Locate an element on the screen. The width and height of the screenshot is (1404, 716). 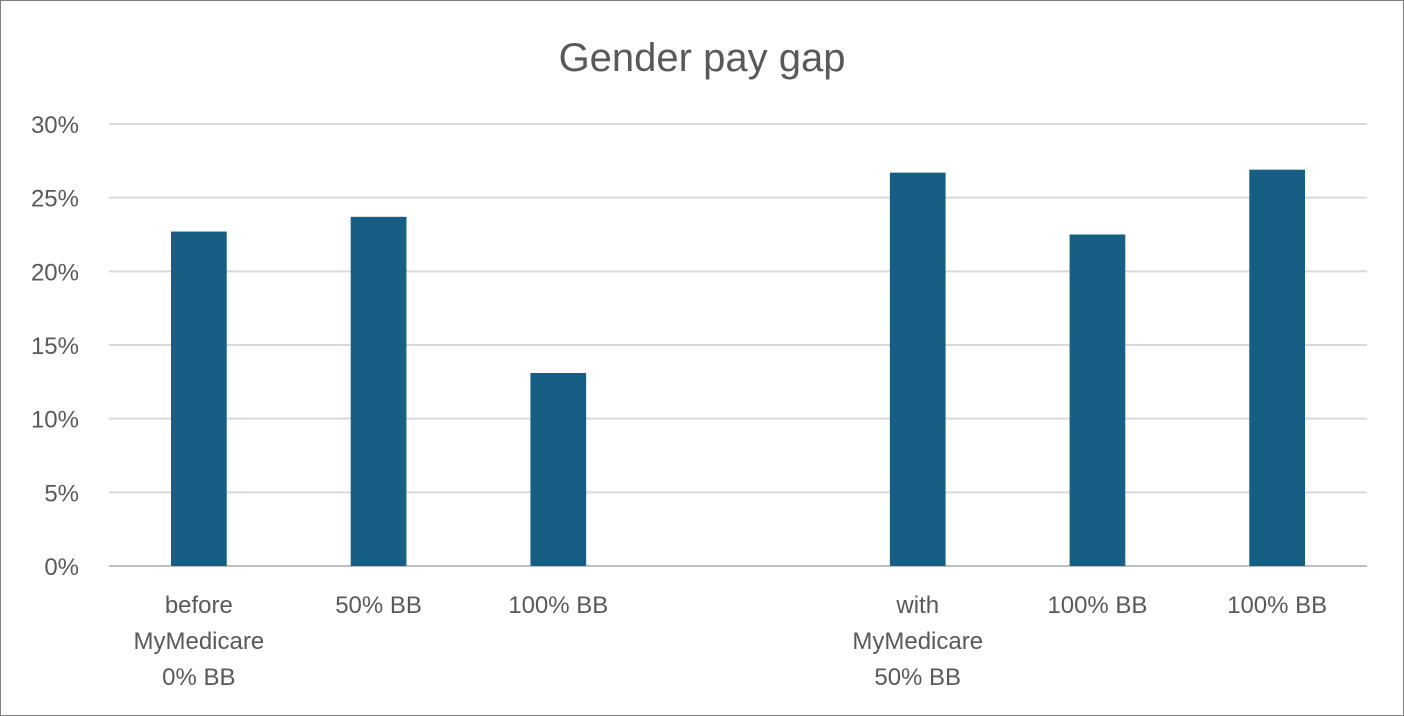
y-axis-ticks: 0% 5% 10% 15% 20% 25% 30% is located at coordinates (55, 346).